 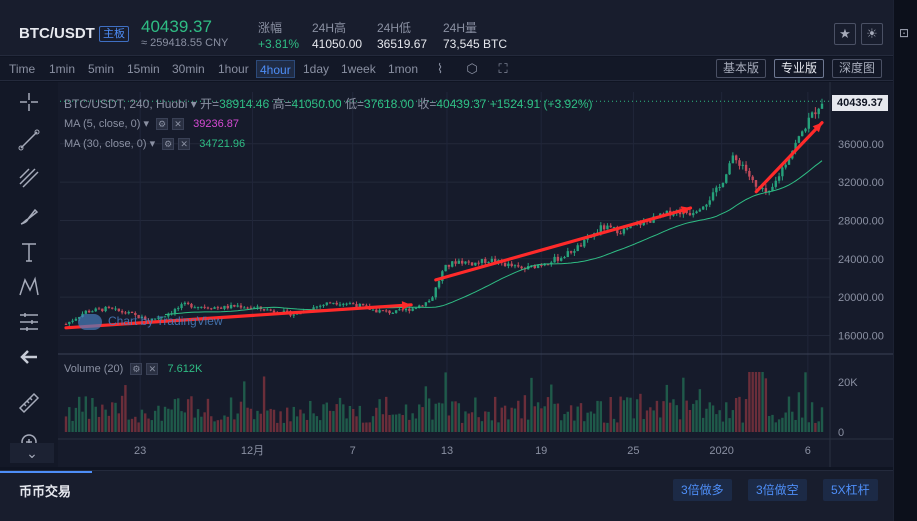 I want to click on fib-icon, so click(x=29, y=178).